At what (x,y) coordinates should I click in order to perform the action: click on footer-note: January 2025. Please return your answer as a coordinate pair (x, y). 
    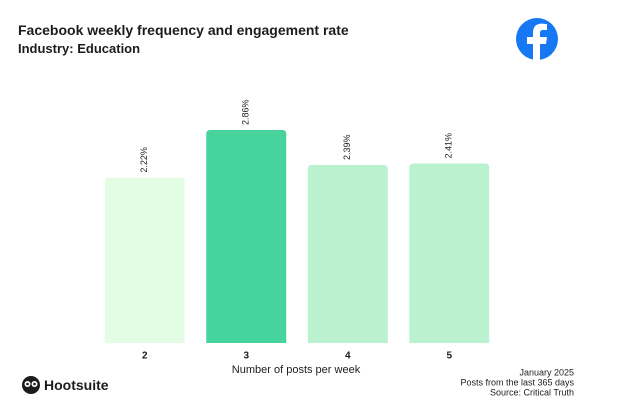
    Looking at the image, I should click on (546, 372).